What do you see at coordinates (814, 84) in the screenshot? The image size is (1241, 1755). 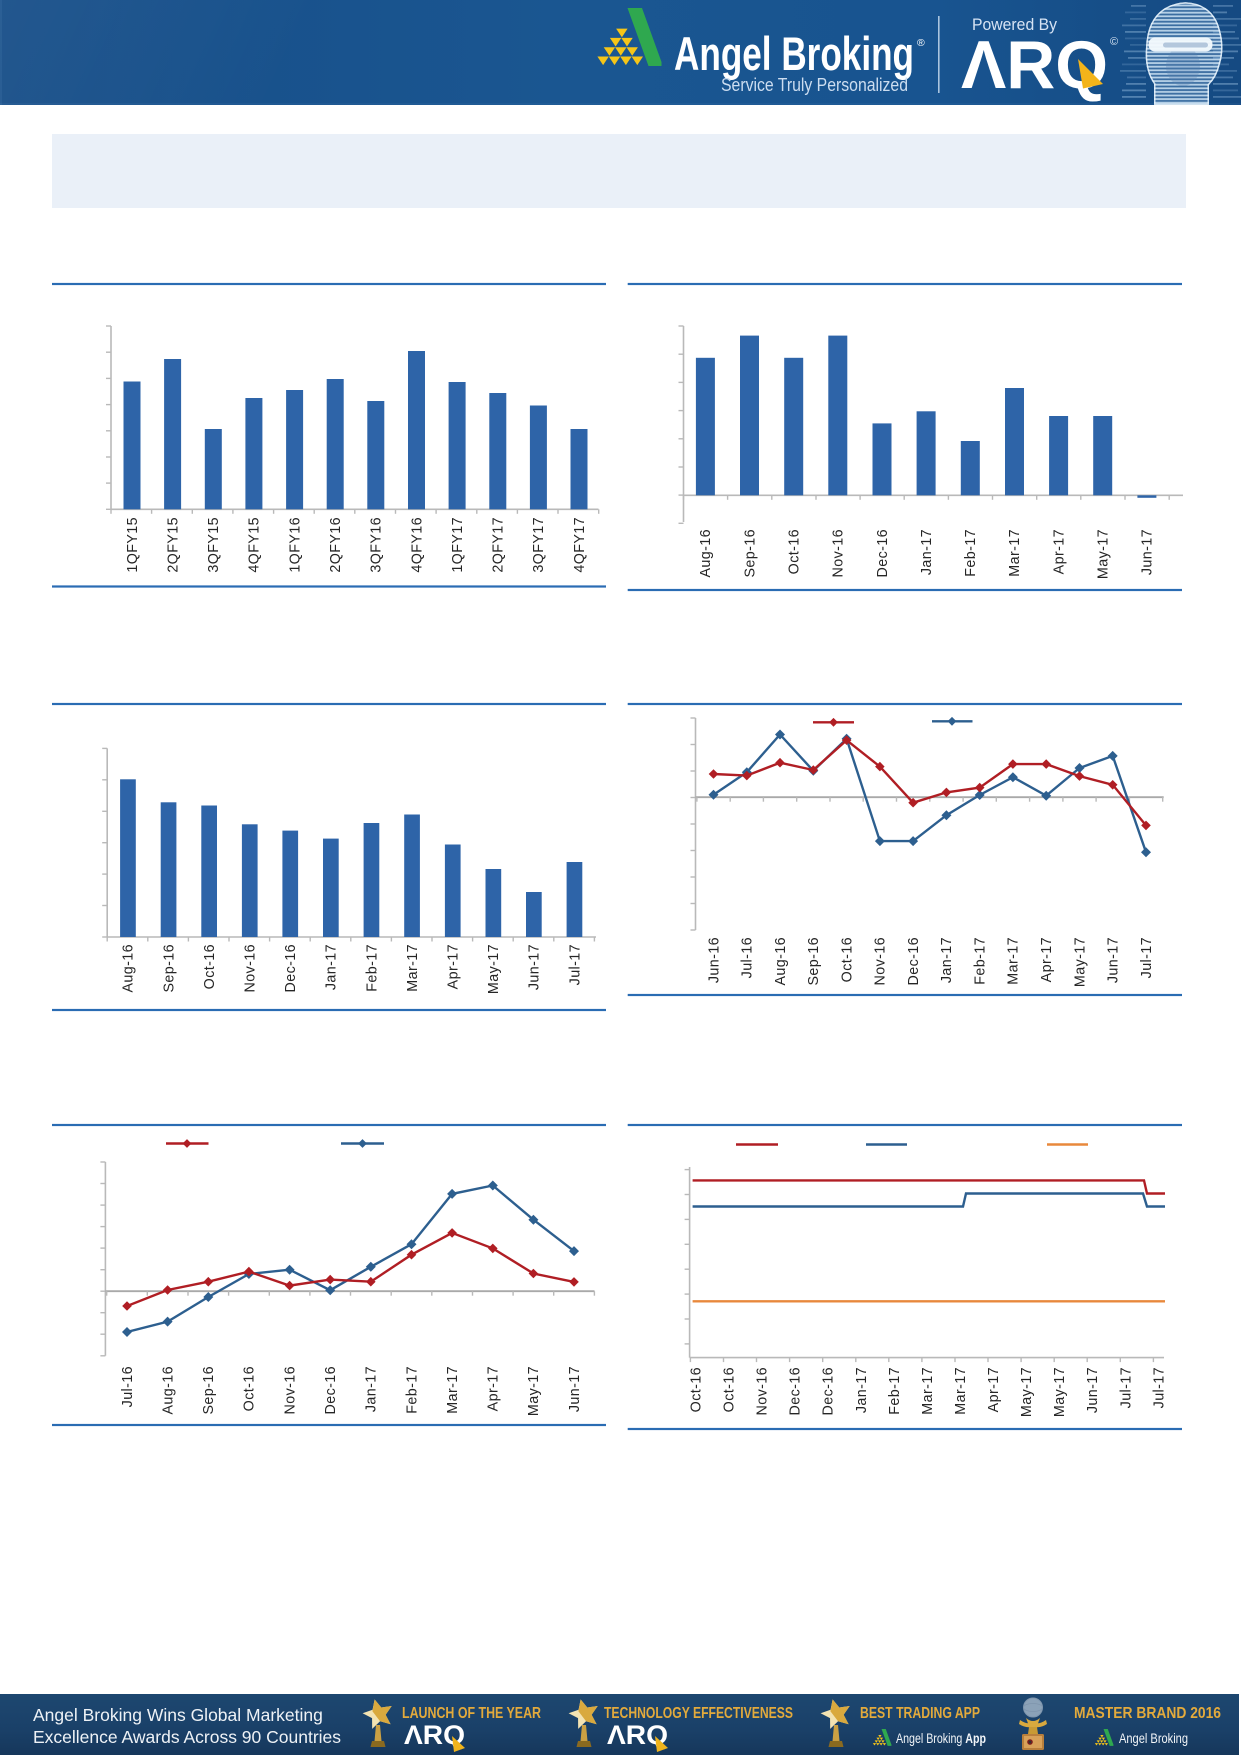 I see `svg-text: Service Truly Personalized` at bounding box center [814, 84].